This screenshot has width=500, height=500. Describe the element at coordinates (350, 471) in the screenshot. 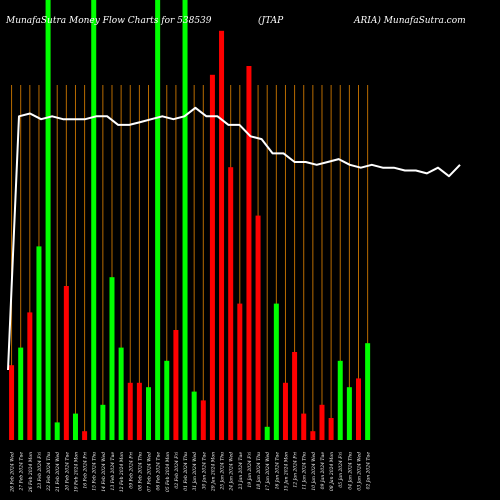

I see `x-tick-label: 04 Jan 2024 Thu` at that location.